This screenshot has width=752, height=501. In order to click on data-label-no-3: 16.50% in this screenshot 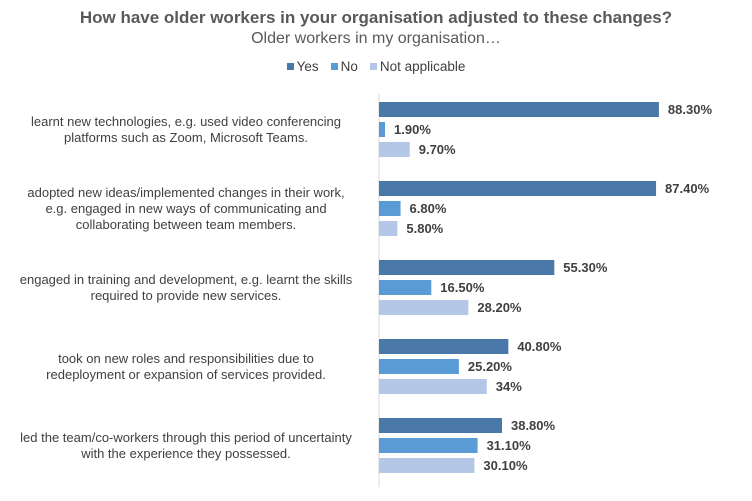, I will do `click(462, 287)`.